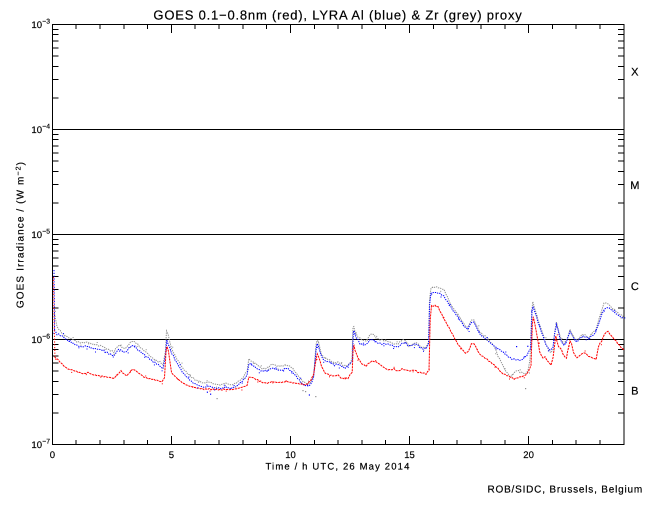  What do you see at coordinates (46, 337) in the screenshot?
I see `svg-text: −6` at bounding box center [46, 337].